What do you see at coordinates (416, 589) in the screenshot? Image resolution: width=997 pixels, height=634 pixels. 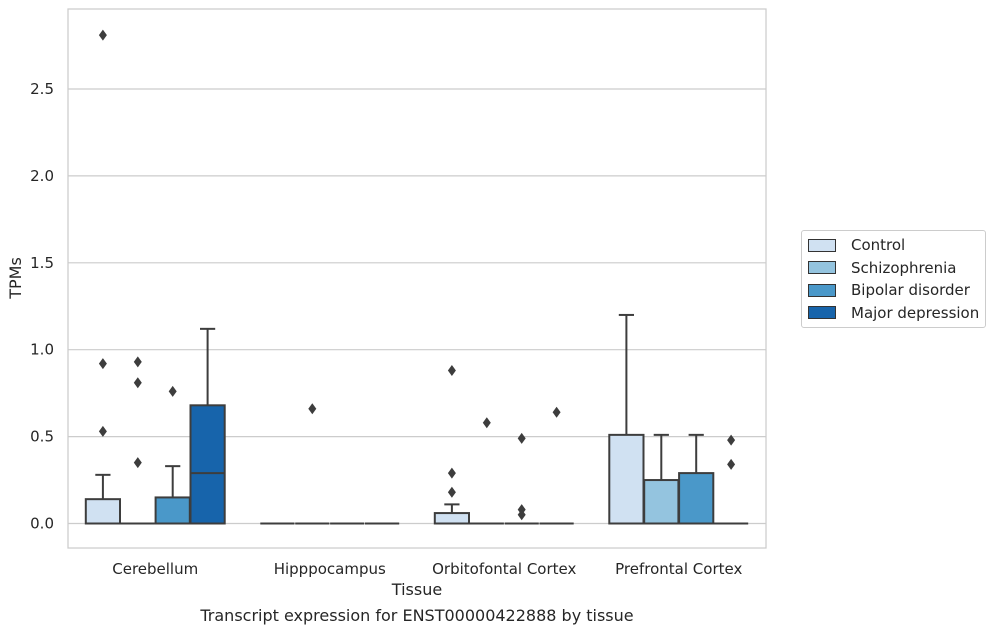 I see `x-axis-label: Tissue` at bounding box center [416, 589].